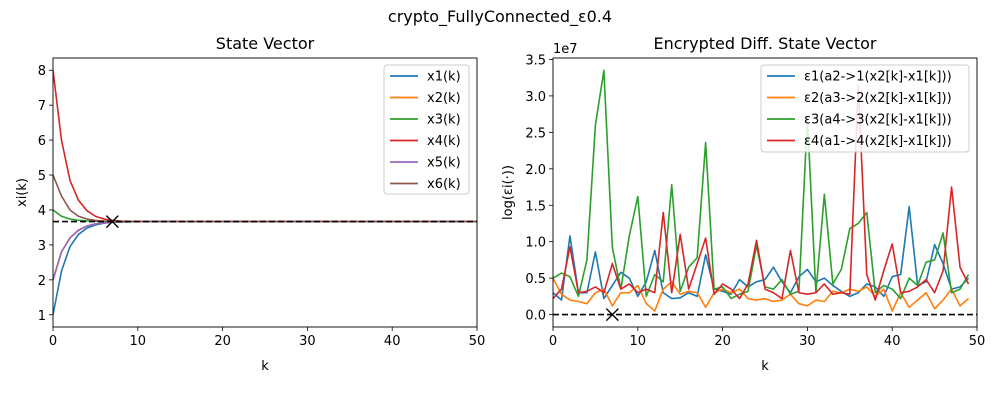 This screenshot has height=404, width=1000. I want to click on legend-box, so click(865, 108).